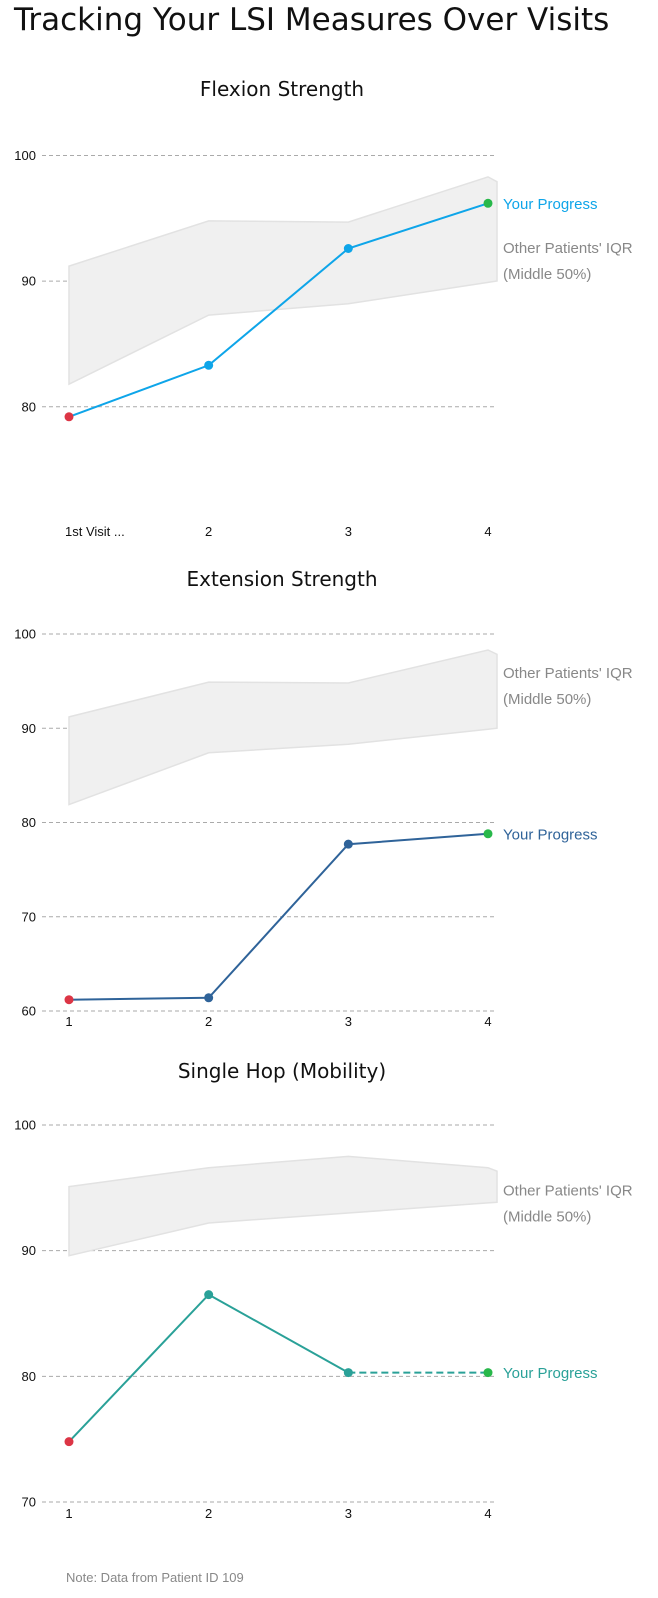  What do you see at coordinates (283, 727) in the screenshot?
I see `c1-iqr-band` at bounding box center [283, 727].